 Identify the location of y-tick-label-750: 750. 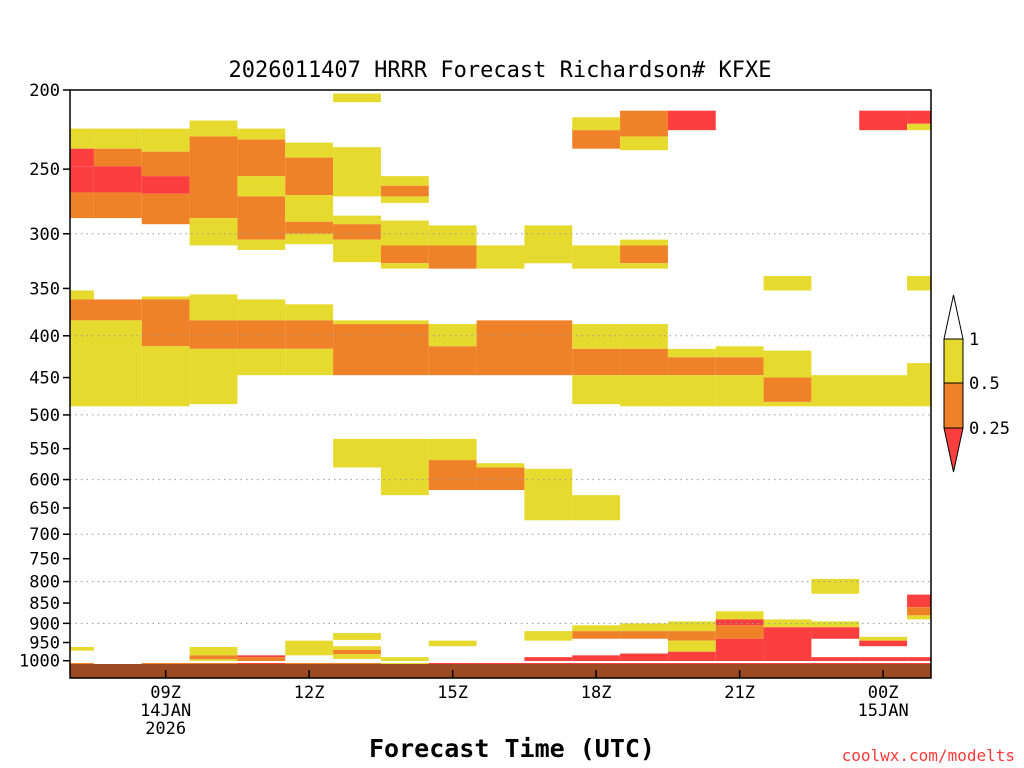
(44, 560).